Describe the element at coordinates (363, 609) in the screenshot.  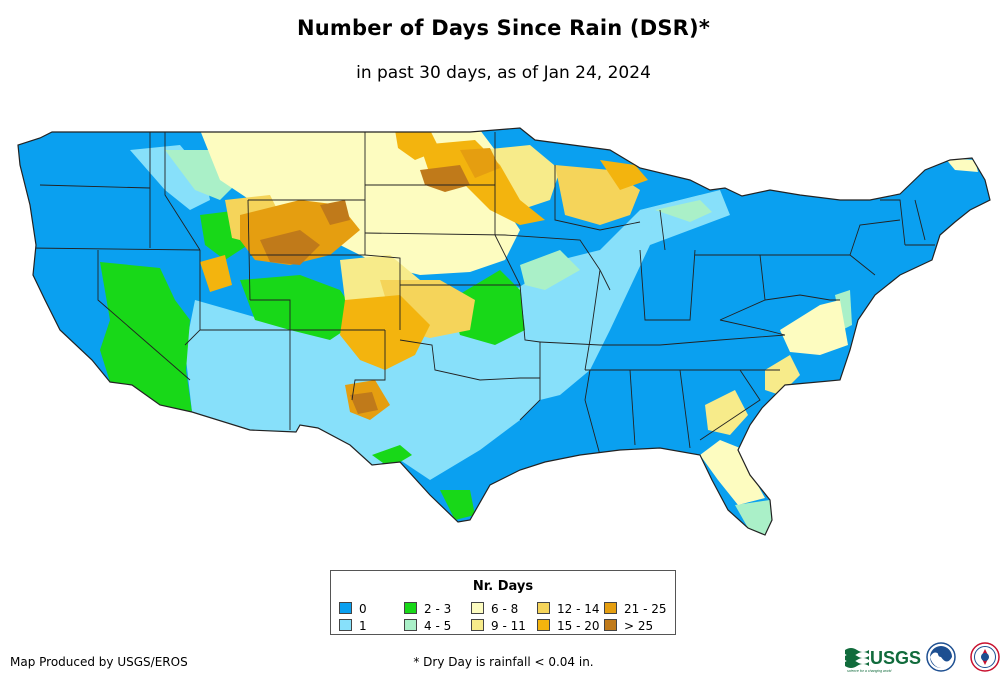
I see `legend-label: 0` at that location.